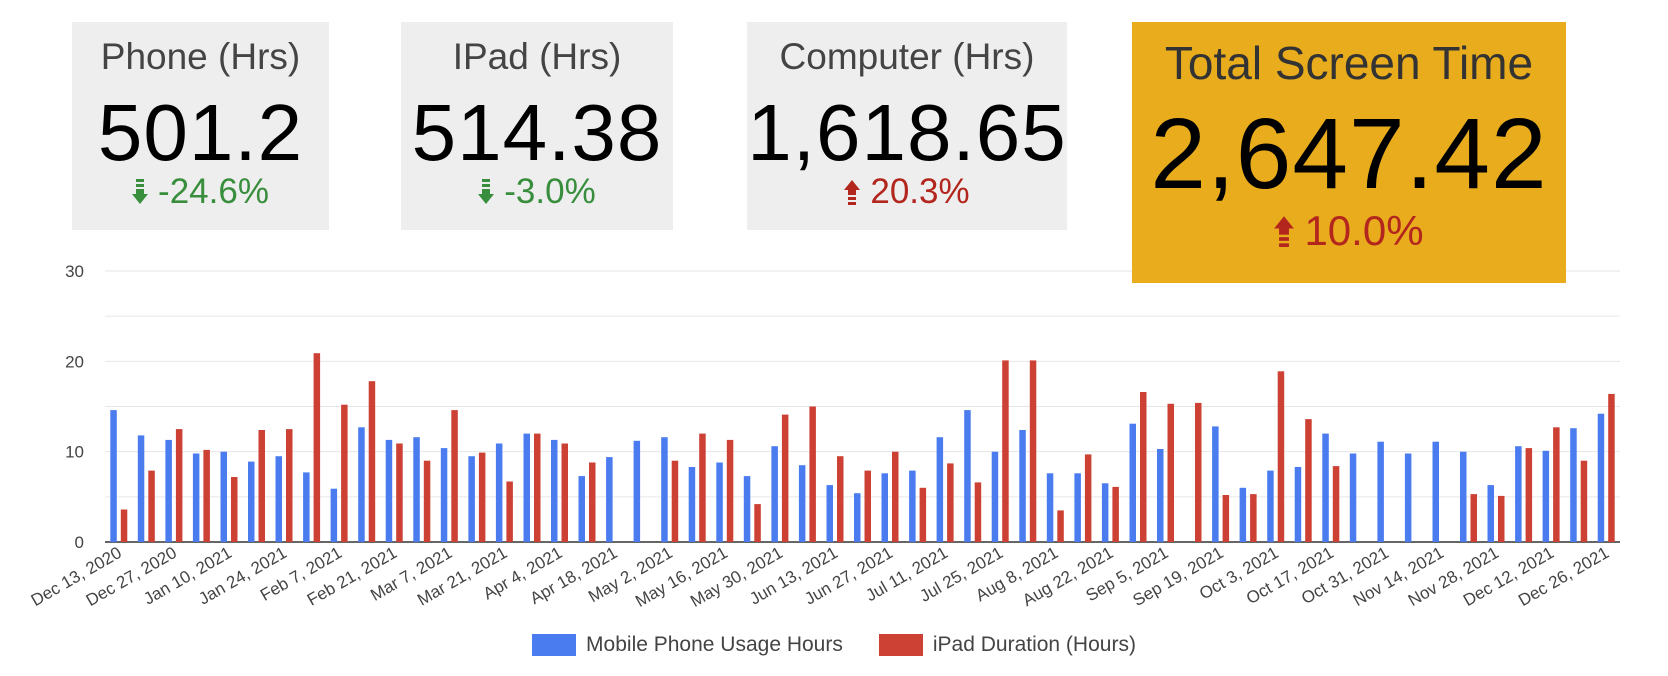 This screenshot has width=1668, height=676. Describe the element at coordinates (907, 126) in the screenshot. I see `computer-hours-card: Computer (Hrs) 1,618.65 20.3%` at that location.